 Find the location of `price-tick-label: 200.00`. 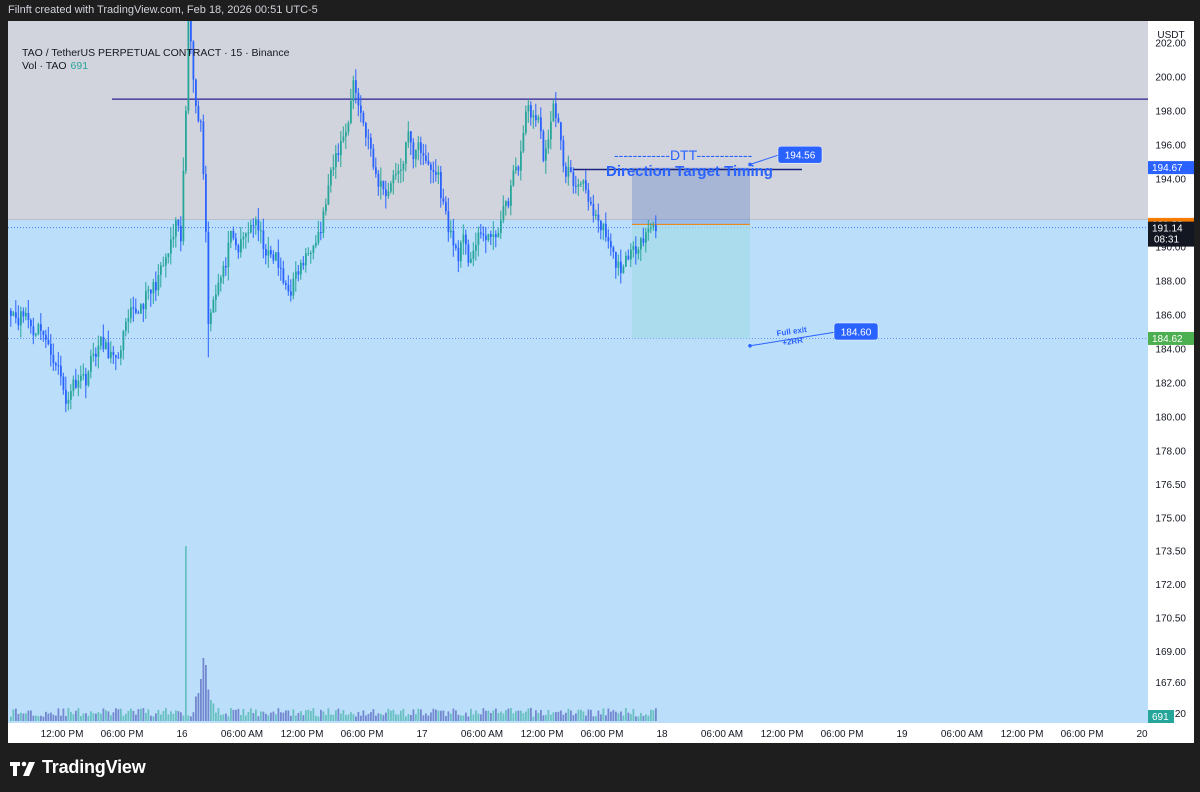

price-tick-label: 200.00 is located at coordinates (1170, 78).